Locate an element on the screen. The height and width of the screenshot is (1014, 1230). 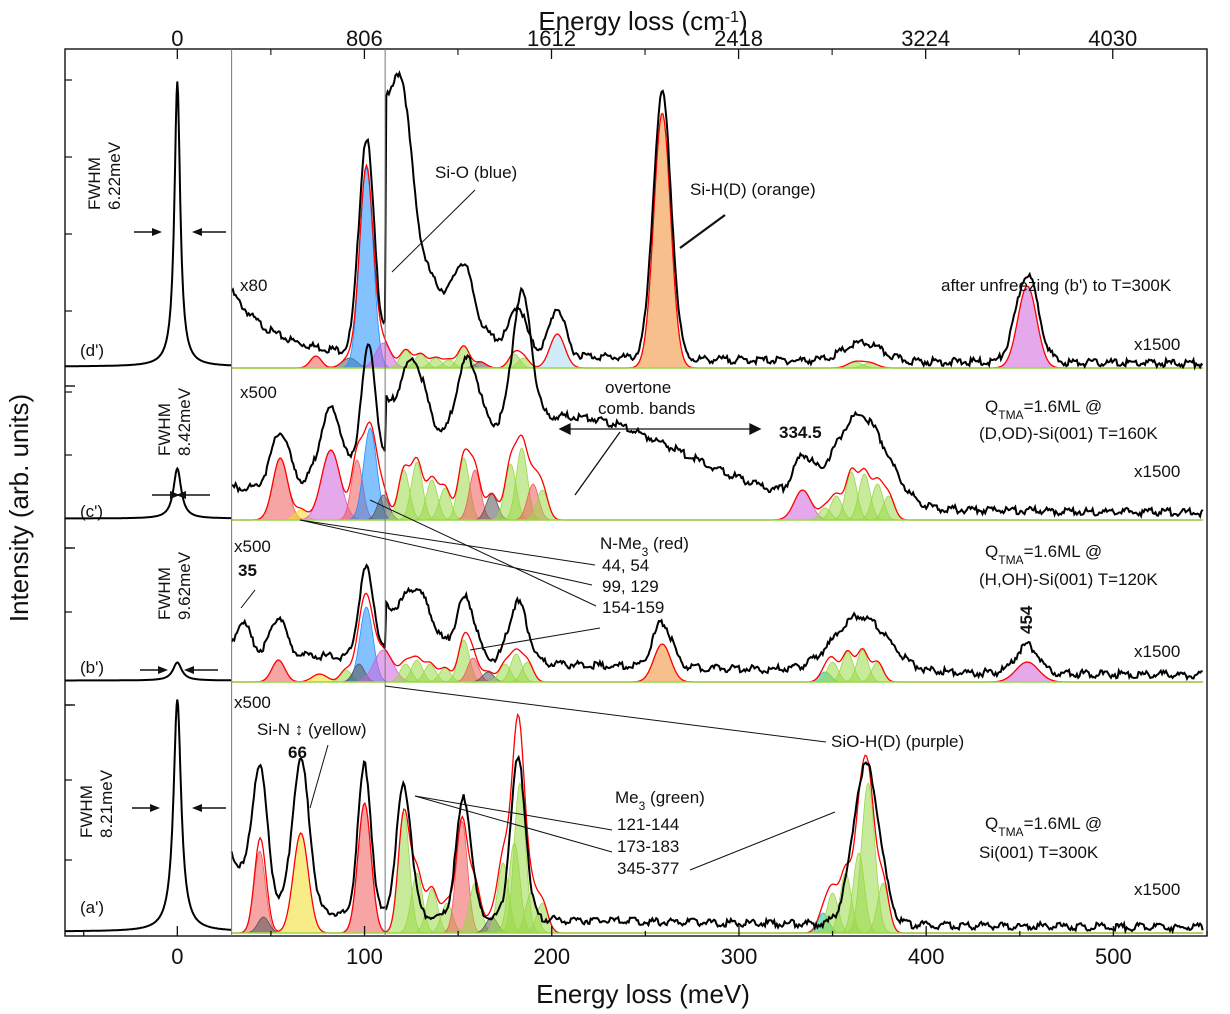
gain-low-c: x500 is located at coordinates (258, 392).